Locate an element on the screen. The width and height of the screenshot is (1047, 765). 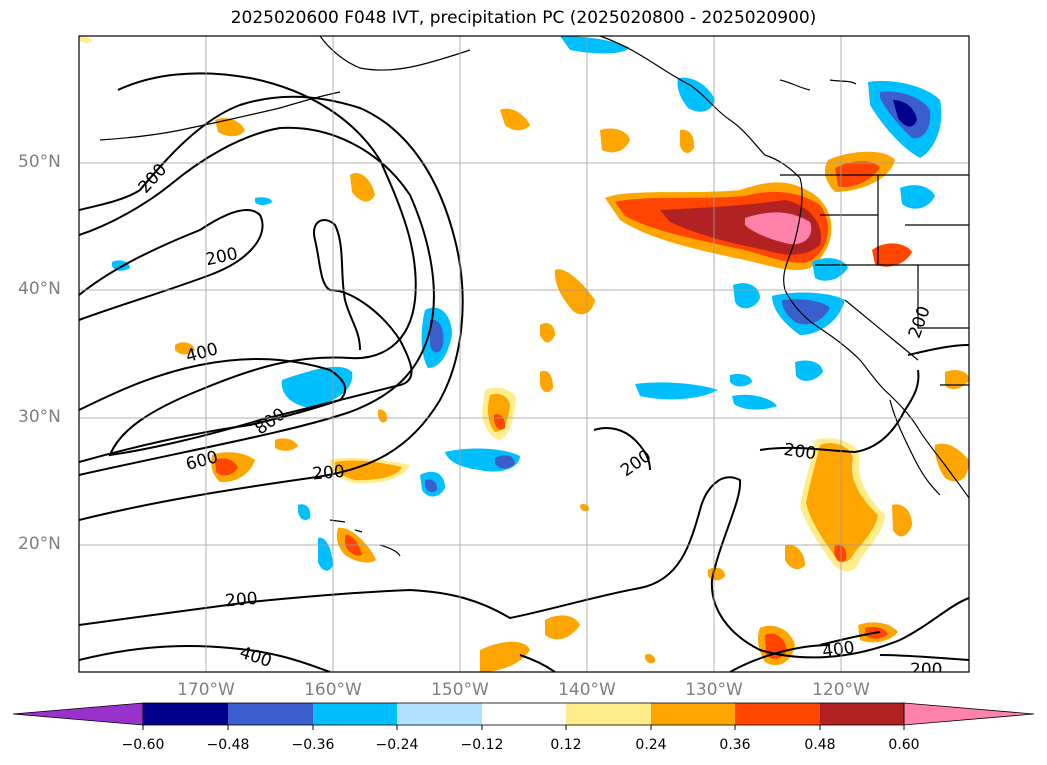
lat-label: 40°N is located at coordinates (39, 289).